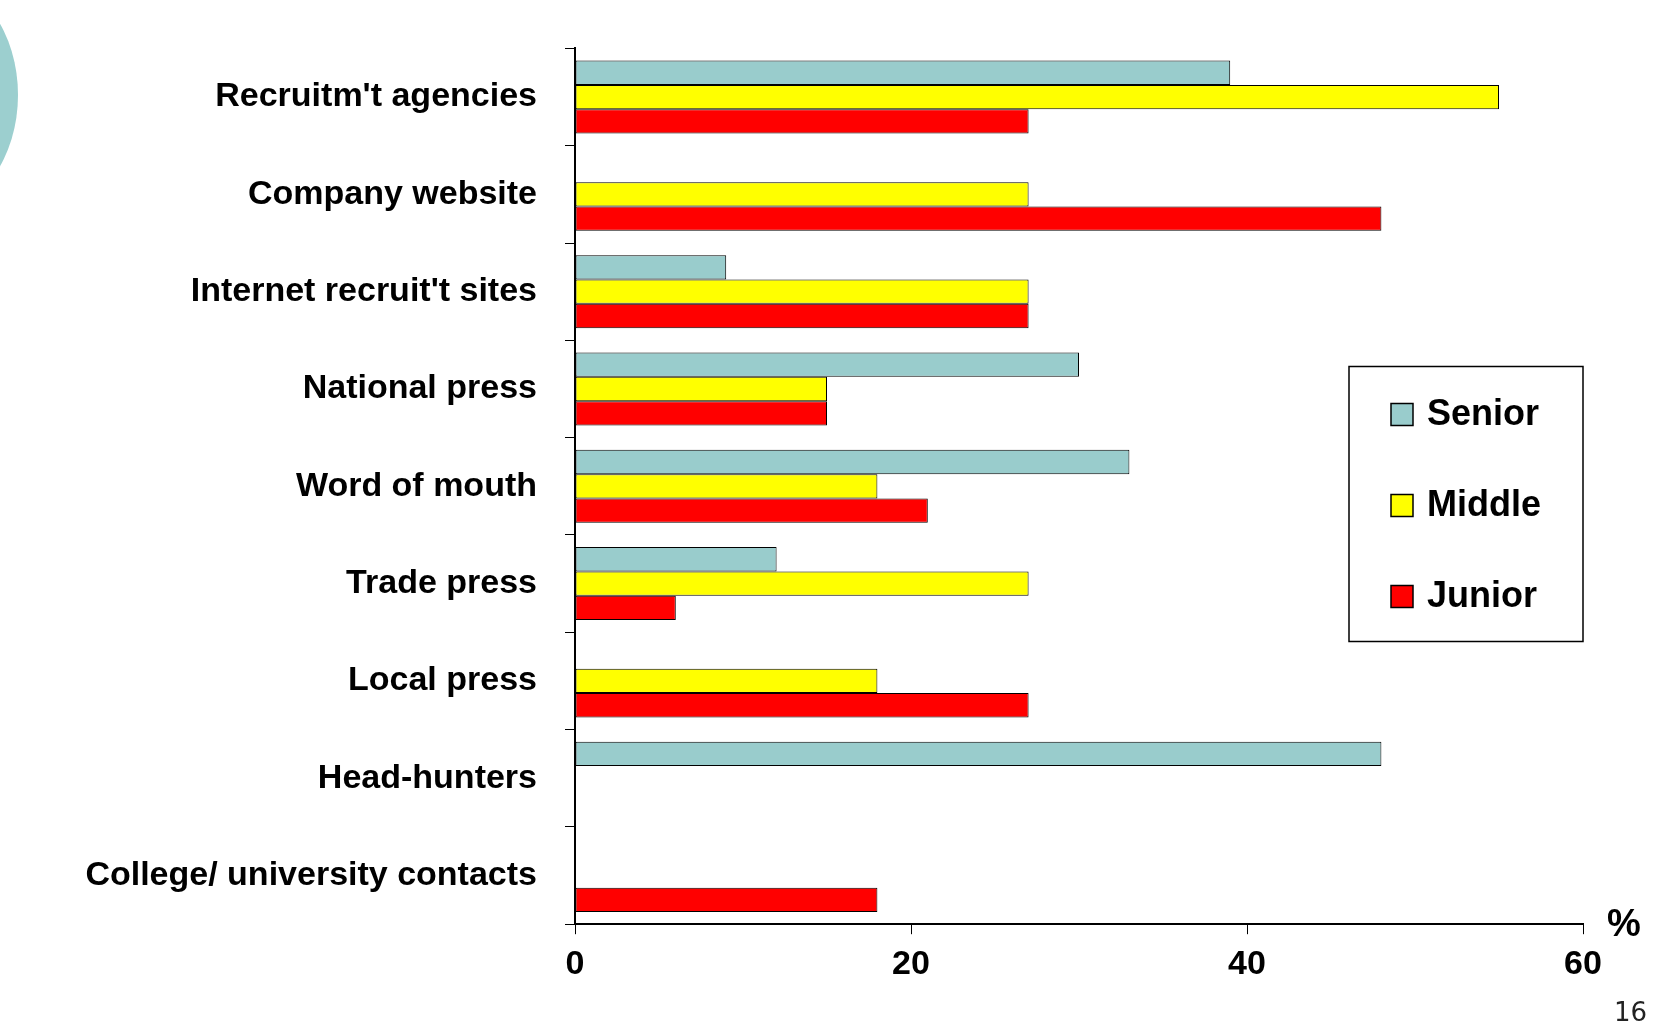 This screenshot has height=1031, width=1659. I want to click on y-tick-label: Internet recruit't sites, so click(363, 289).